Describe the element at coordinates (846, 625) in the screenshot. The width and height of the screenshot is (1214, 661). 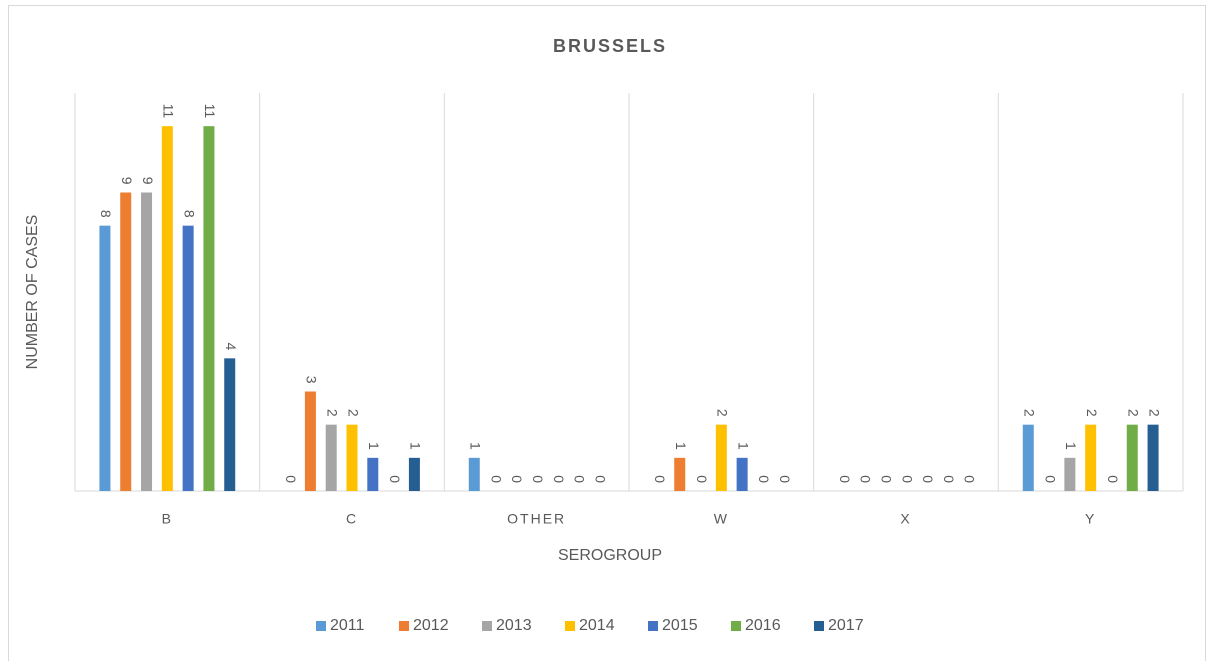
I see `legend-label: 2017` at that location.